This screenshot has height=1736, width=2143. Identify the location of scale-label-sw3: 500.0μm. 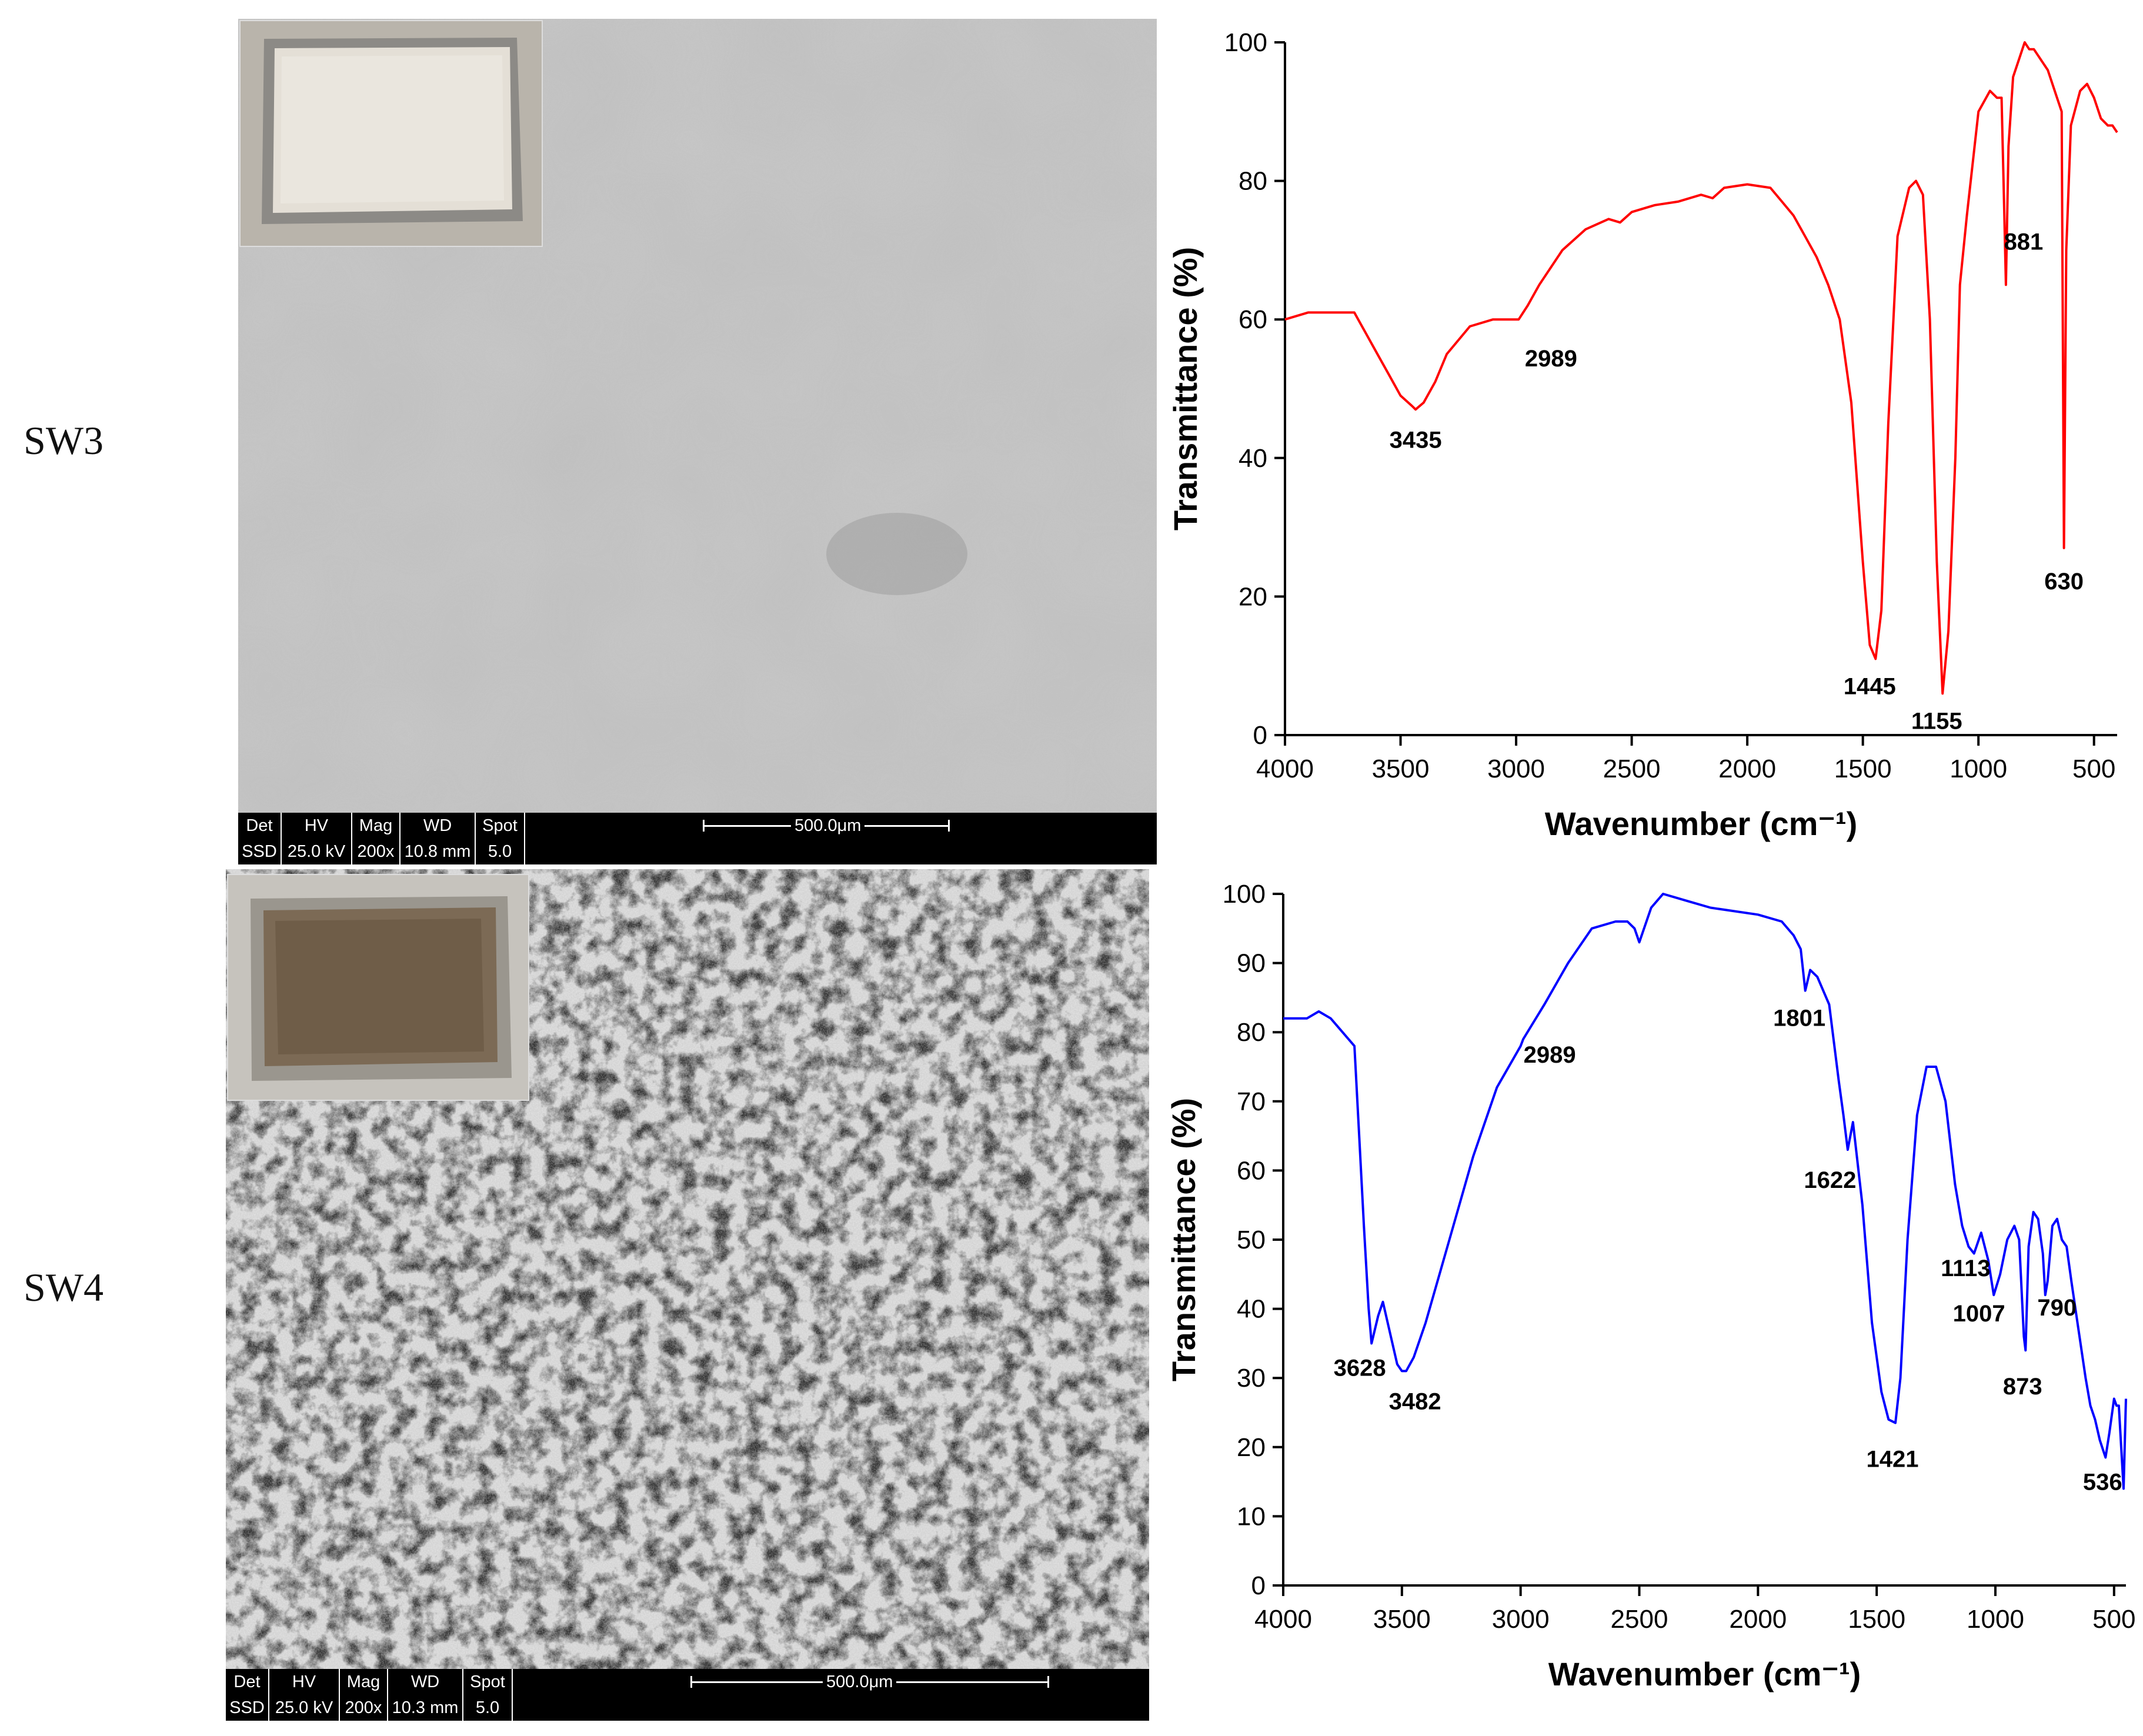
(828, 826).